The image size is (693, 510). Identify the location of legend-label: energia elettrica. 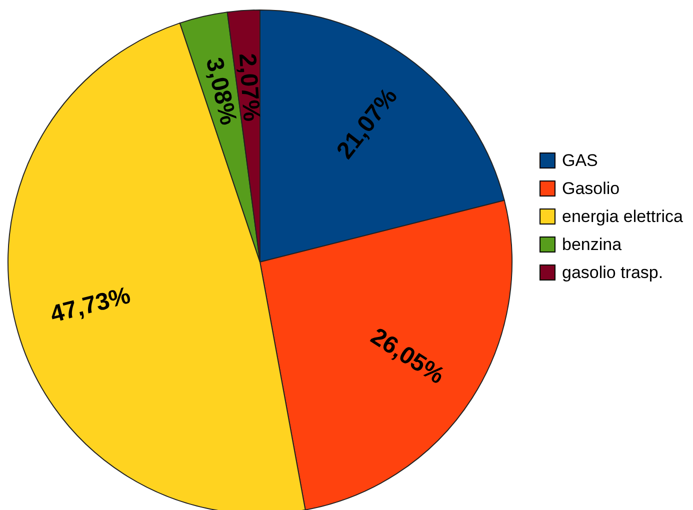
(623, 216).